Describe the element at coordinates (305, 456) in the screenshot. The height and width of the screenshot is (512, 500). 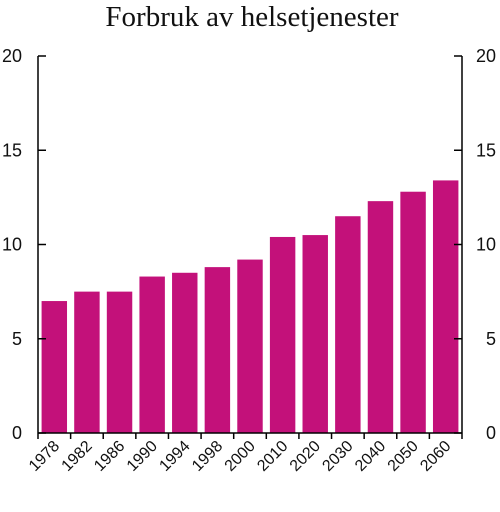
I see `x-tick-label: 2020` at that location.